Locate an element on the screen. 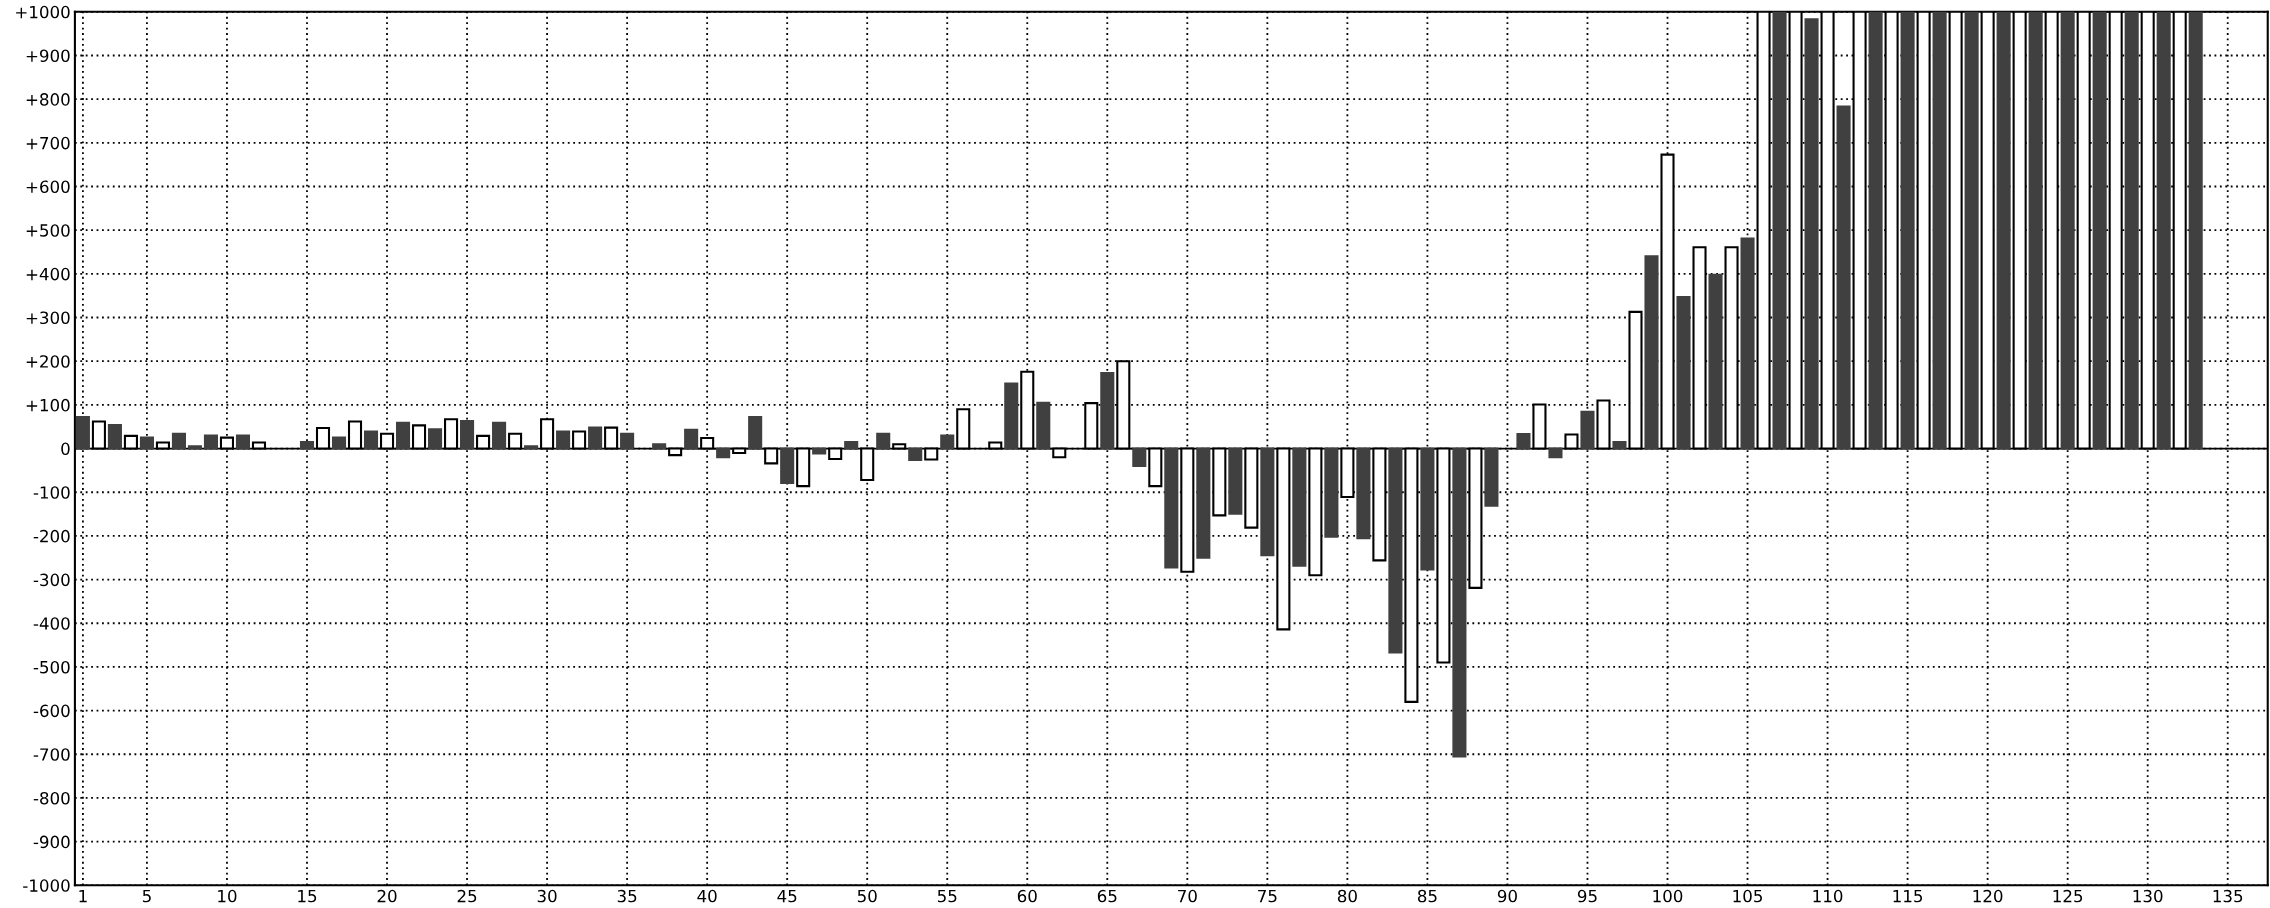  x-tick-label: 130 is located at coordinates (2148, 896).